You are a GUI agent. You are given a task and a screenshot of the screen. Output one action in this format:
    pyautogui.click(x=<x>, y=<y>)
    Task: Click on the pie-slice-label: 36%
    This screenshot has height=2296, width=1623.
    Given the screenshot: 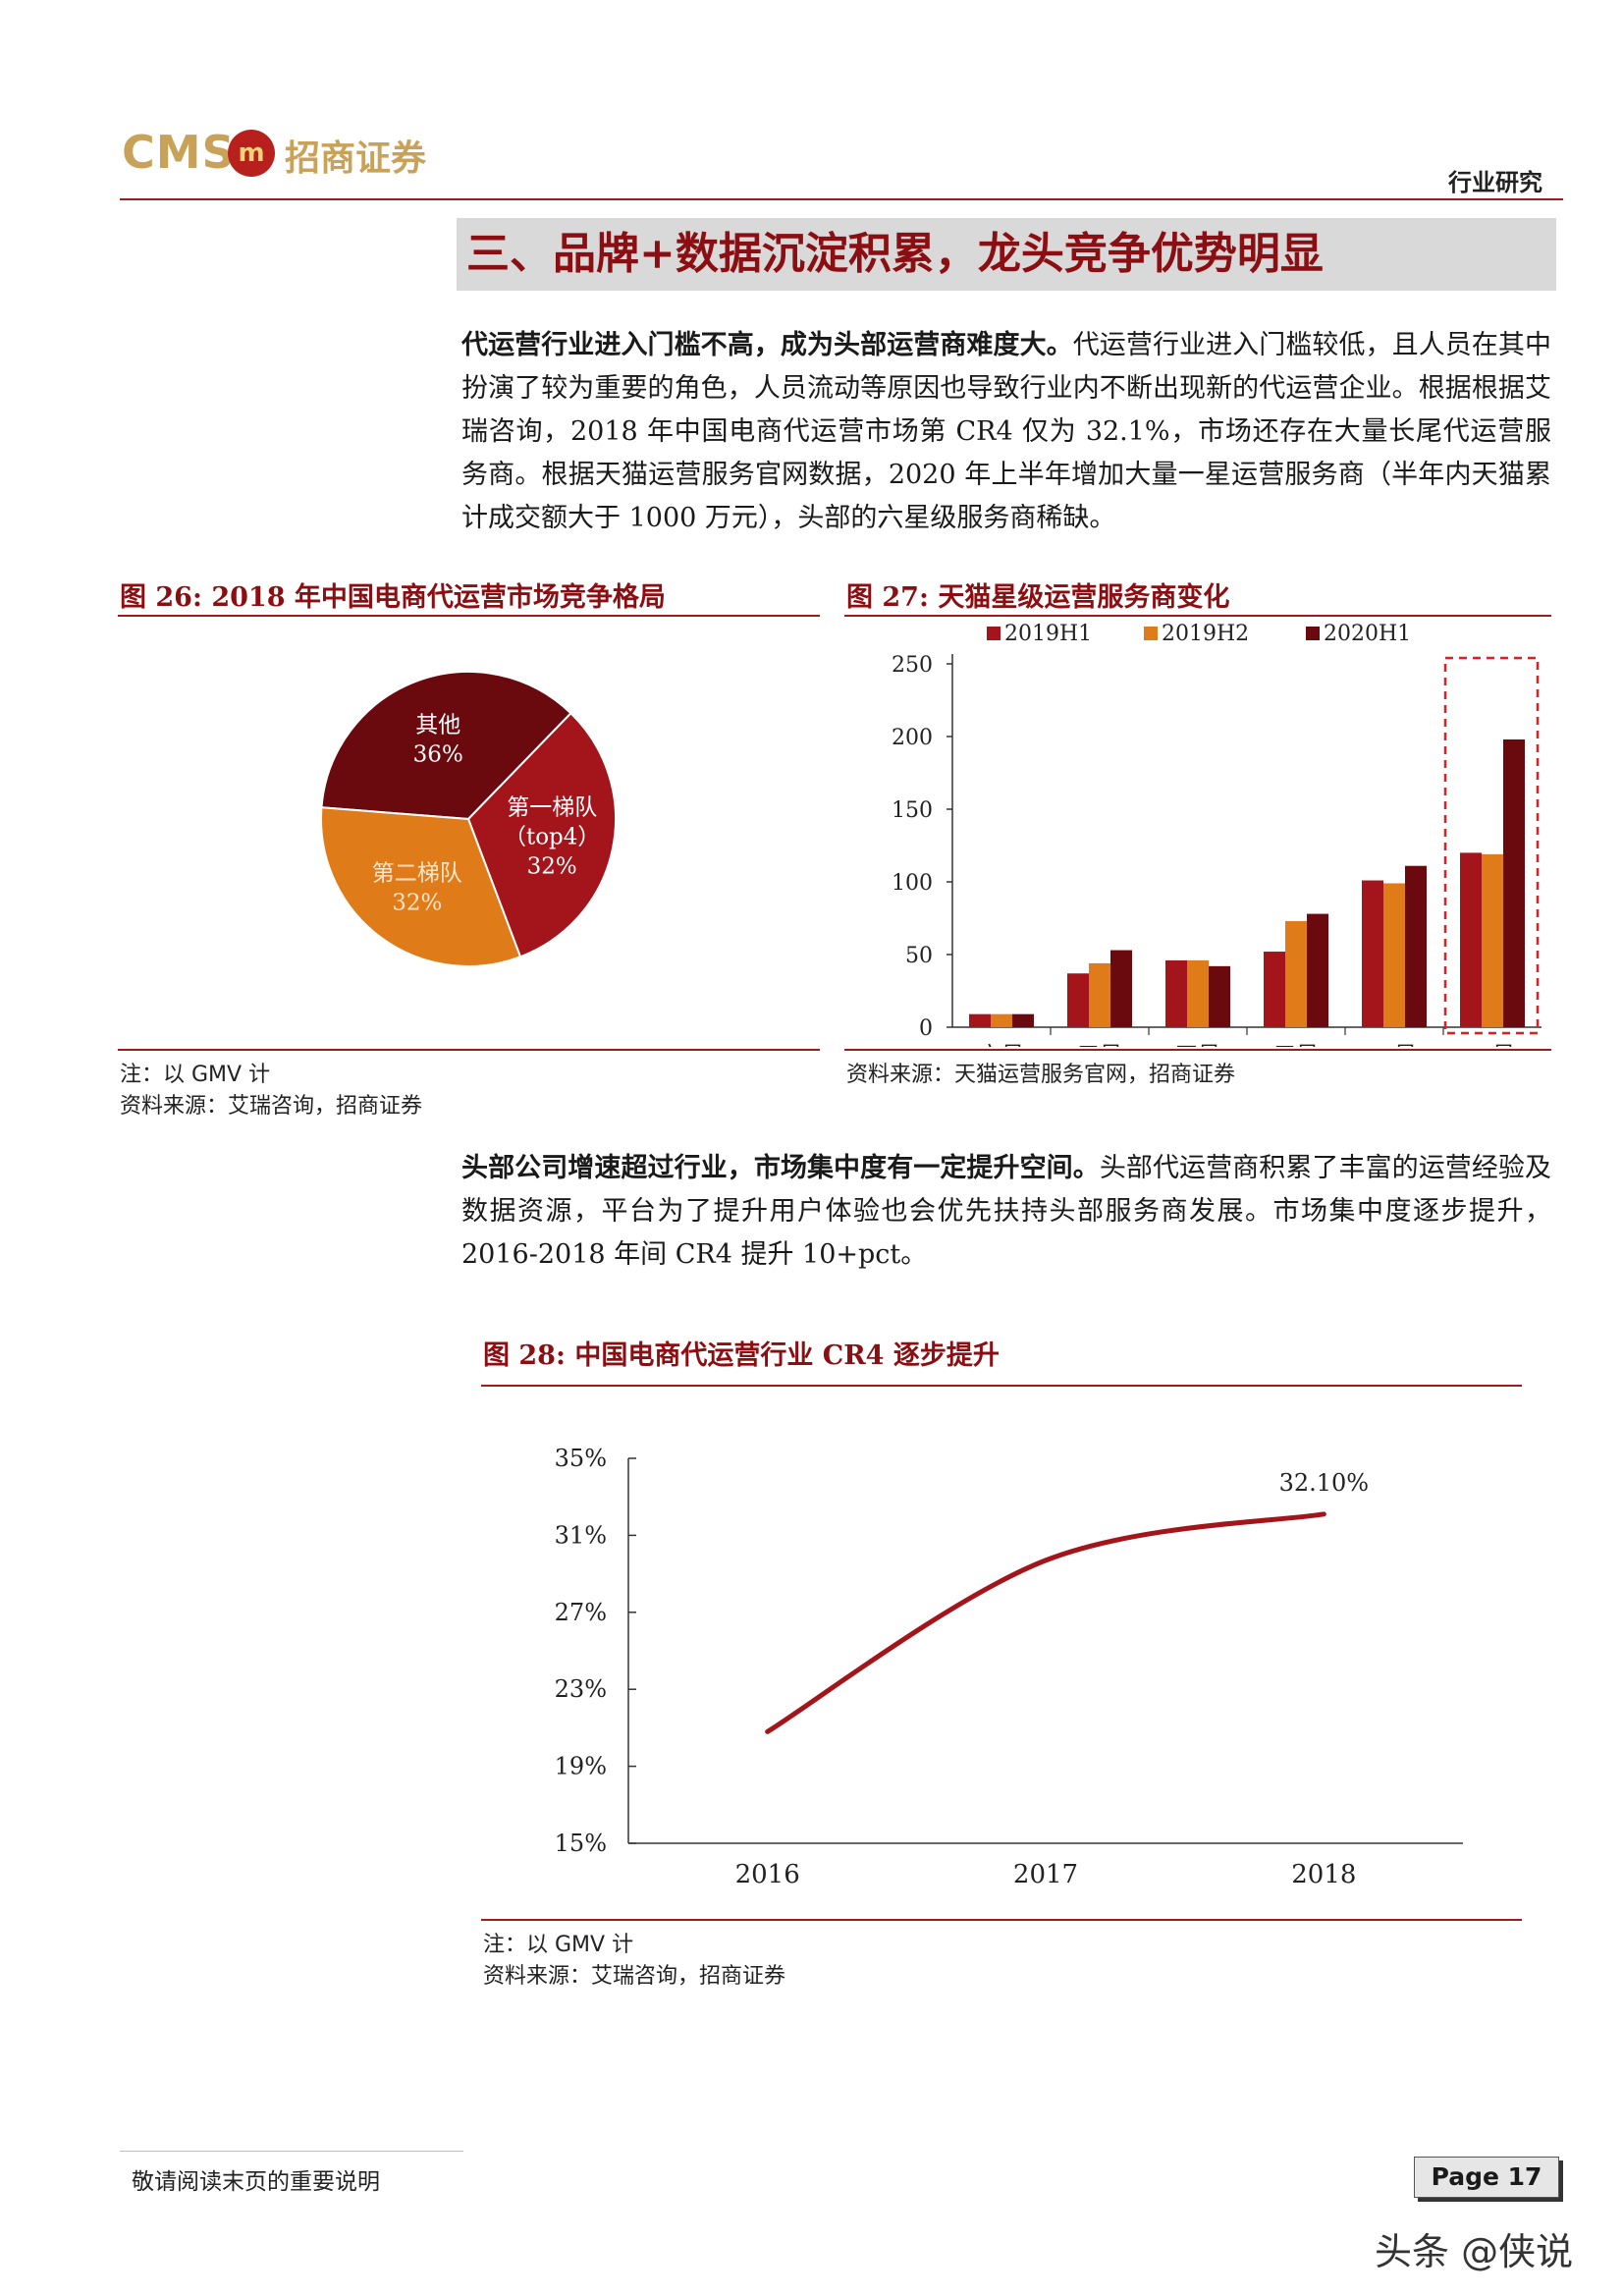 What is the action you would take?
    pyautogui.click(x=438, y=755)
    